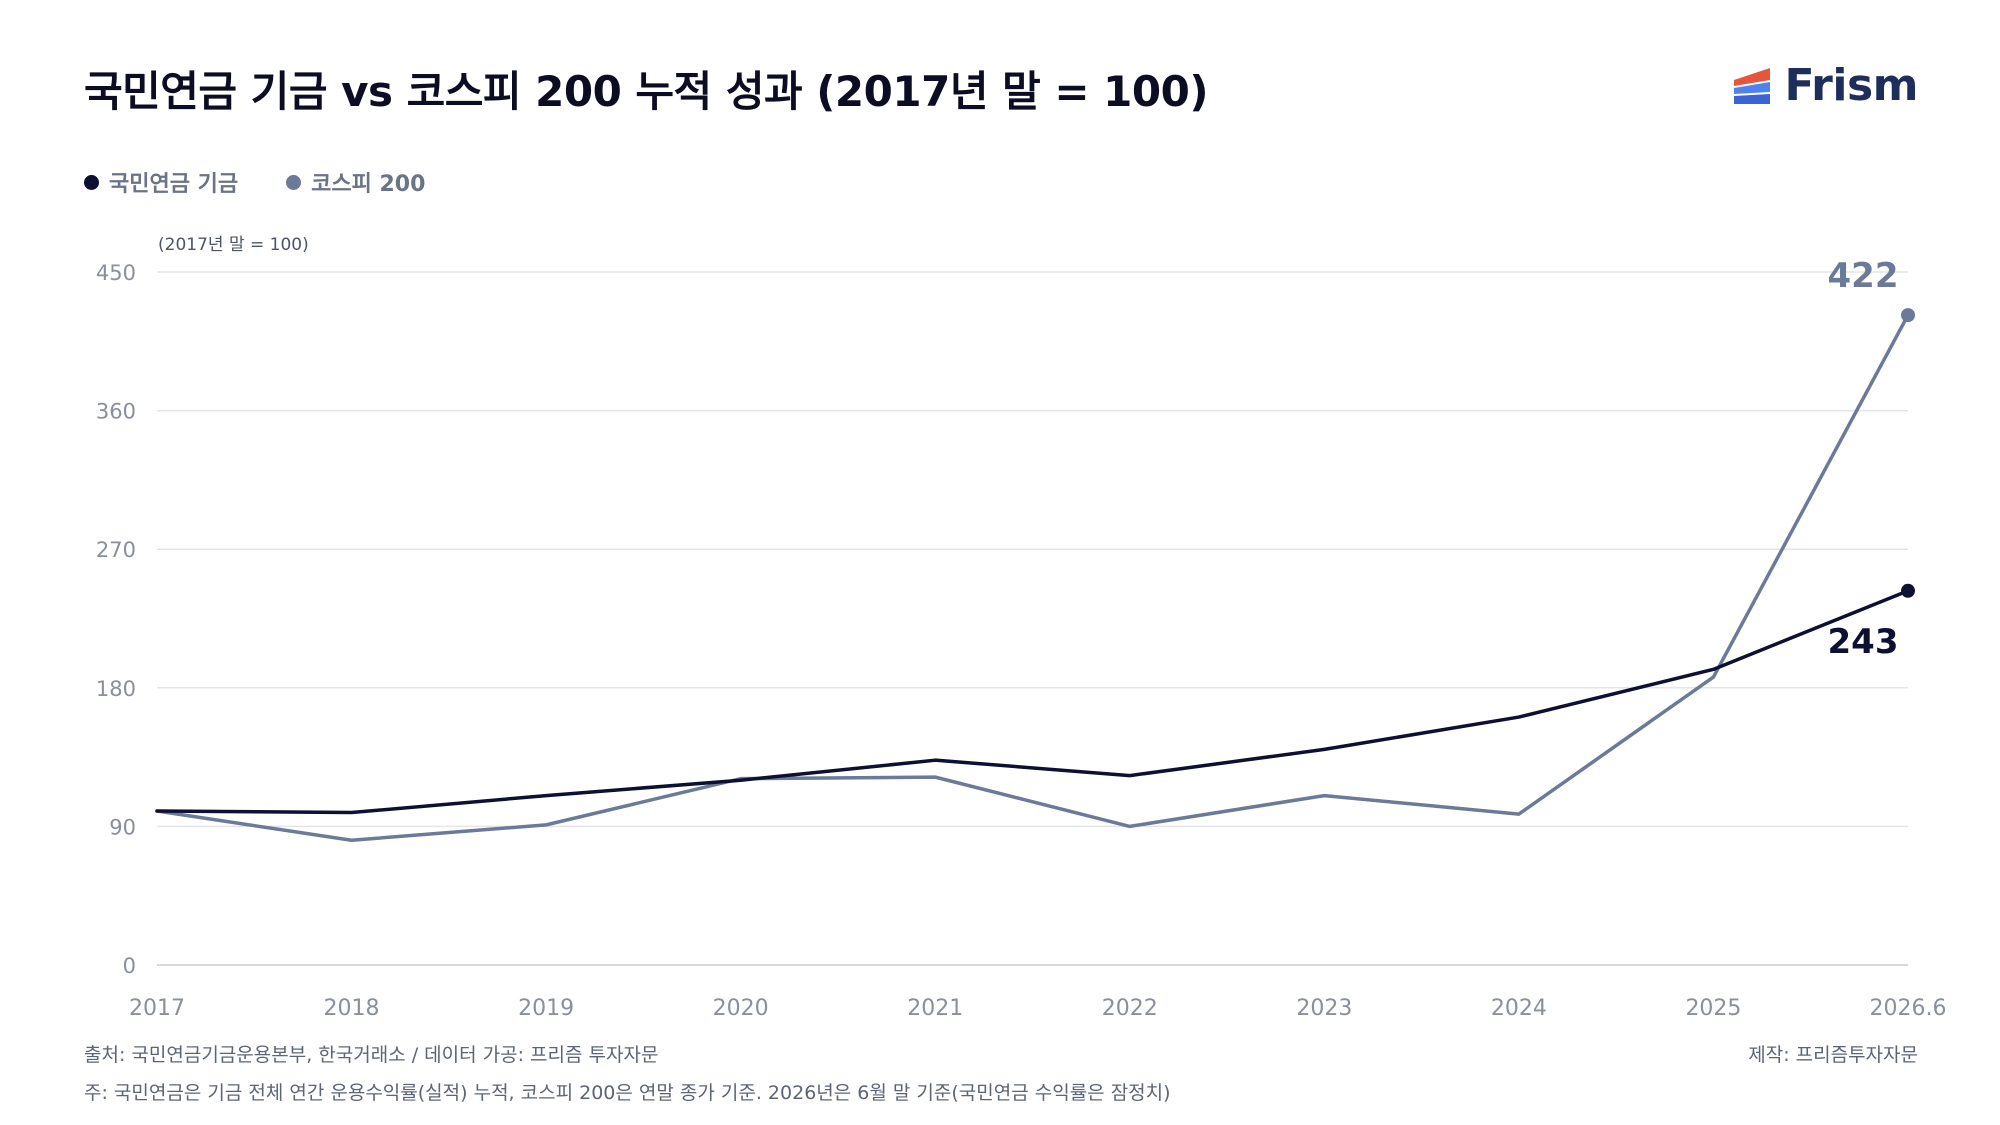 The width and height of the screenshot is (2000, 1125). I want to click on brand-name: Frism, so click(1851, 85).